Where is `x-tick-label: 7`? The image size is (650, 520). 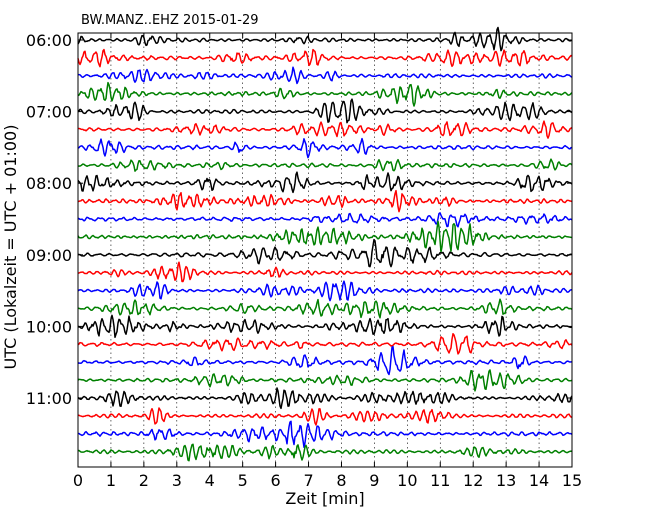
x-tick-label: 7 is located at coordinates (308, 480).